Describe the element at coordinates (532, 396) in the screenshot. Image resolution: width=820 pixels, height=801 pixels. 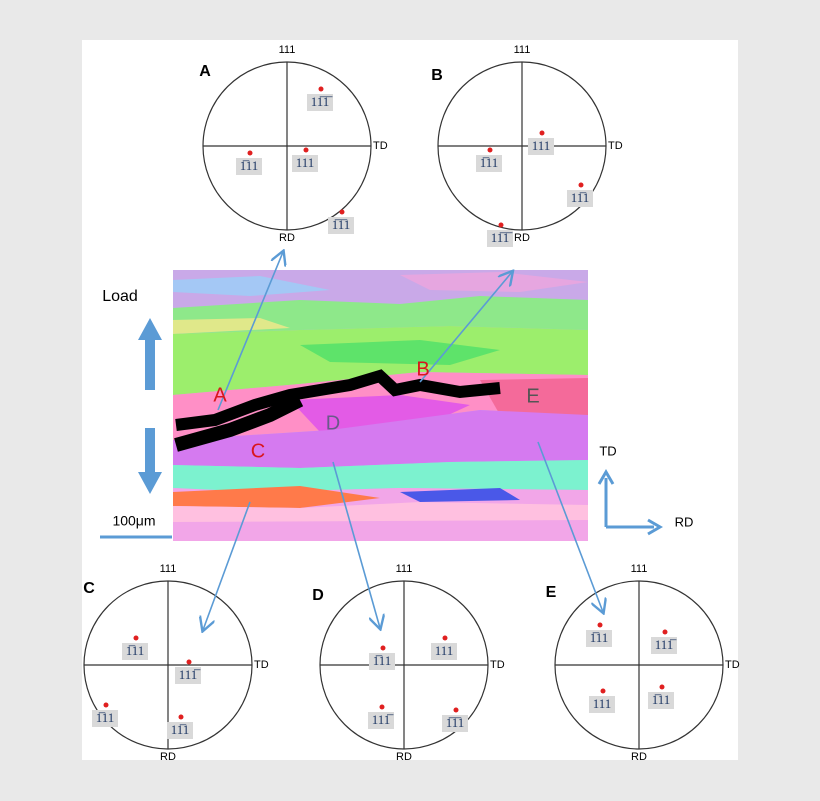
I see `region-label: E` at that location.